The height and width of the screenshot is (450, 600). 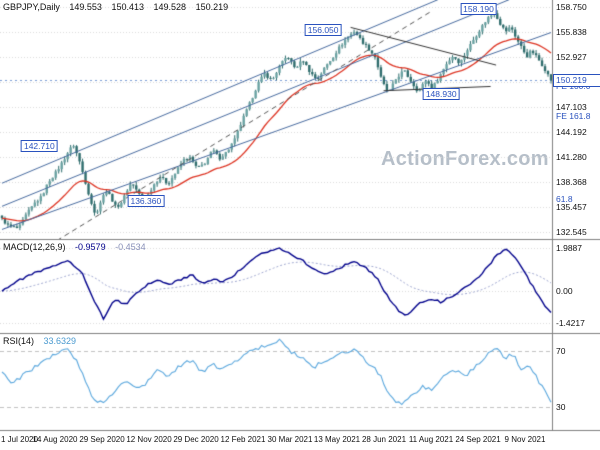 I want to click on quote-low: 149.528, so click(x=170, y=7).